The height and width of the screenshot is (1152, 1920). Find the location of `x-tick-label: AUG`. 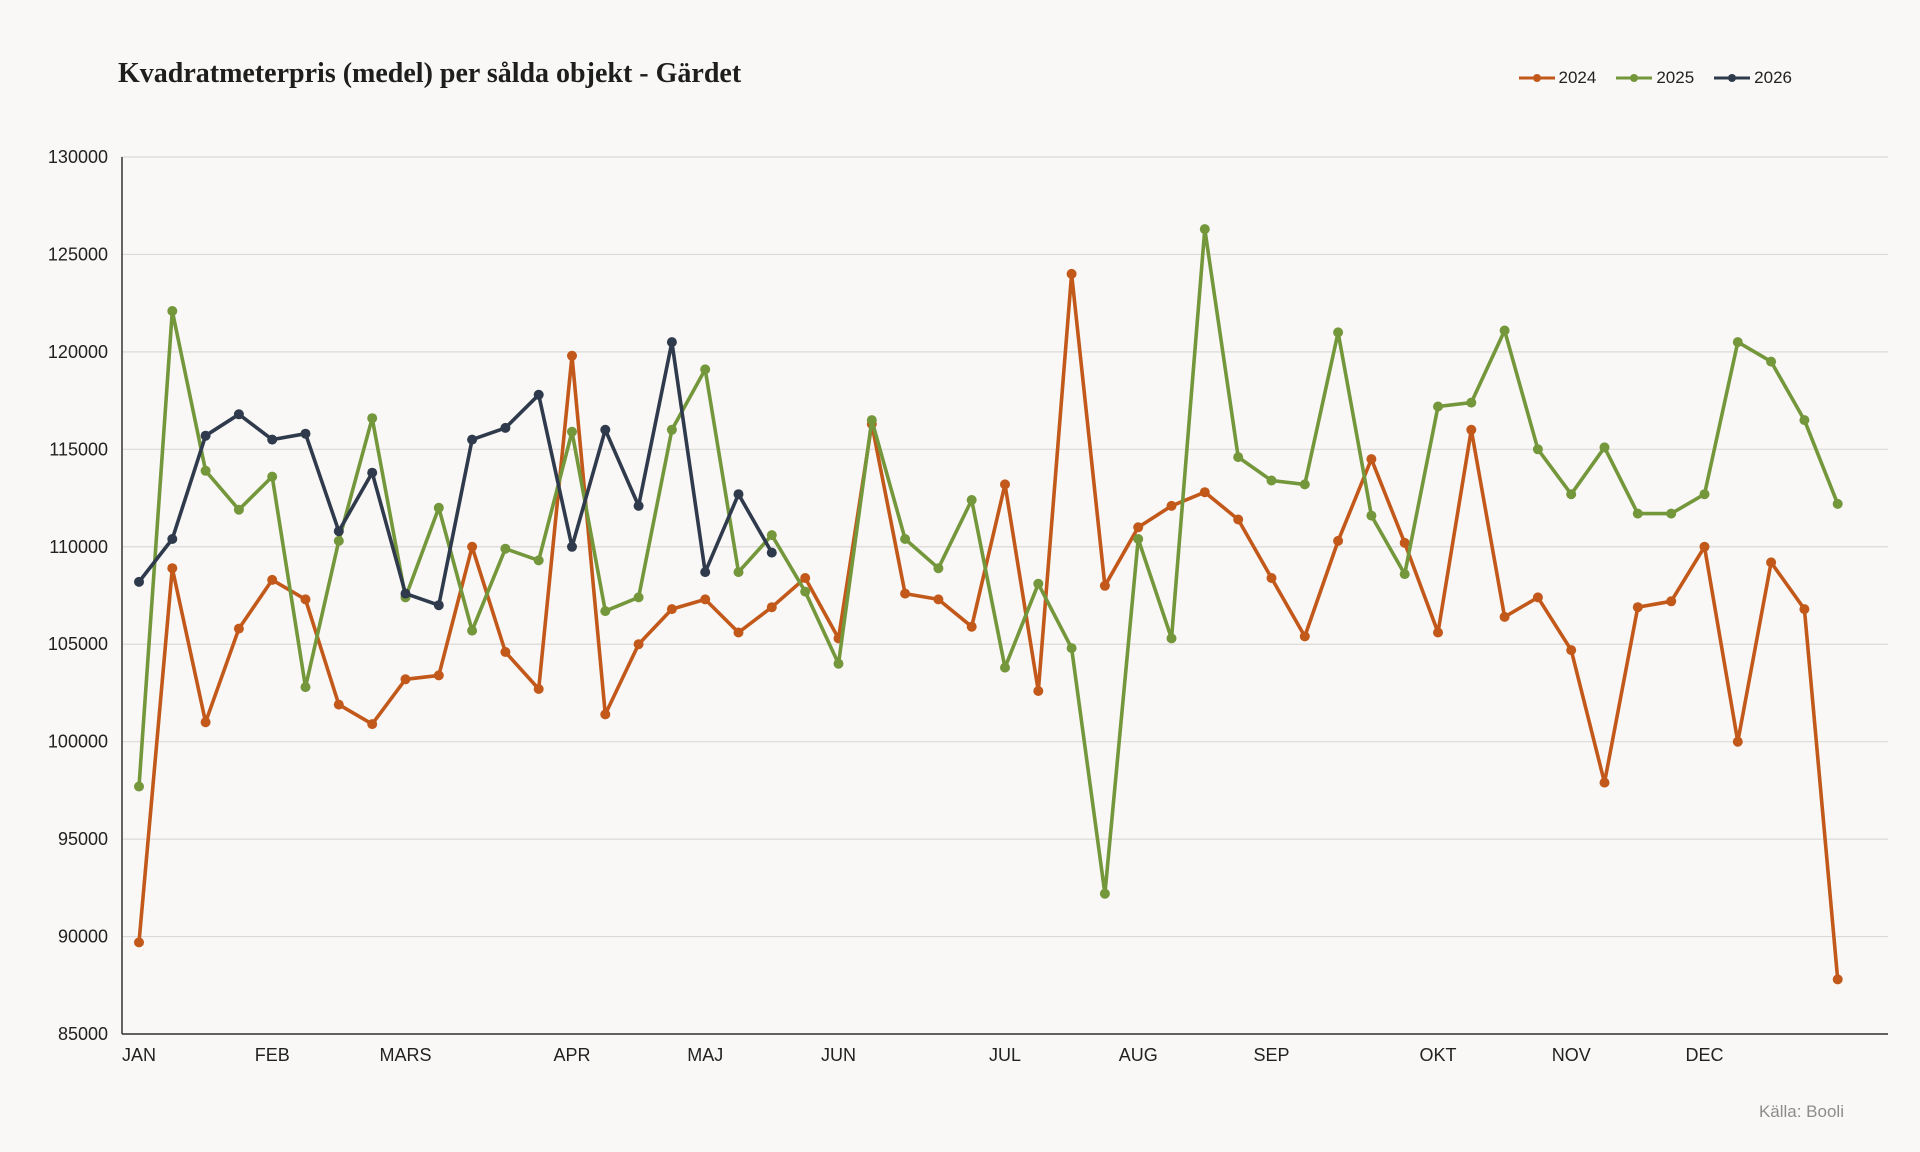

x-tick-label: AUG is located at coordinates (1138, 1055).